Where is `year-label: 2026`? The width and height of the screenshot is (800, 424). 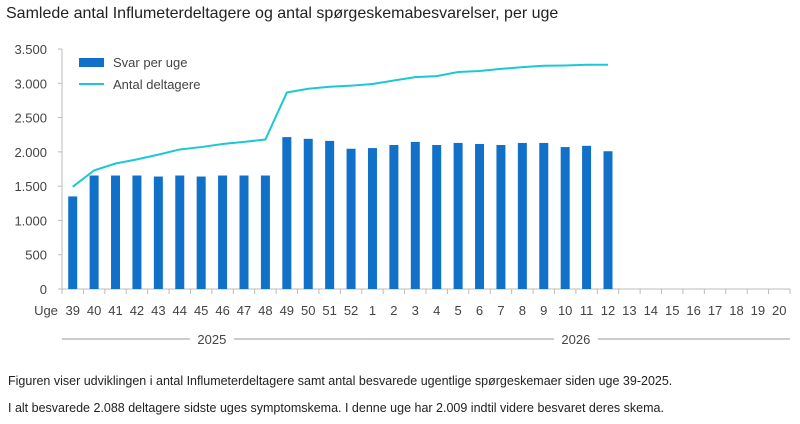 year-label: 2026 is located at coordinates (575, 339).